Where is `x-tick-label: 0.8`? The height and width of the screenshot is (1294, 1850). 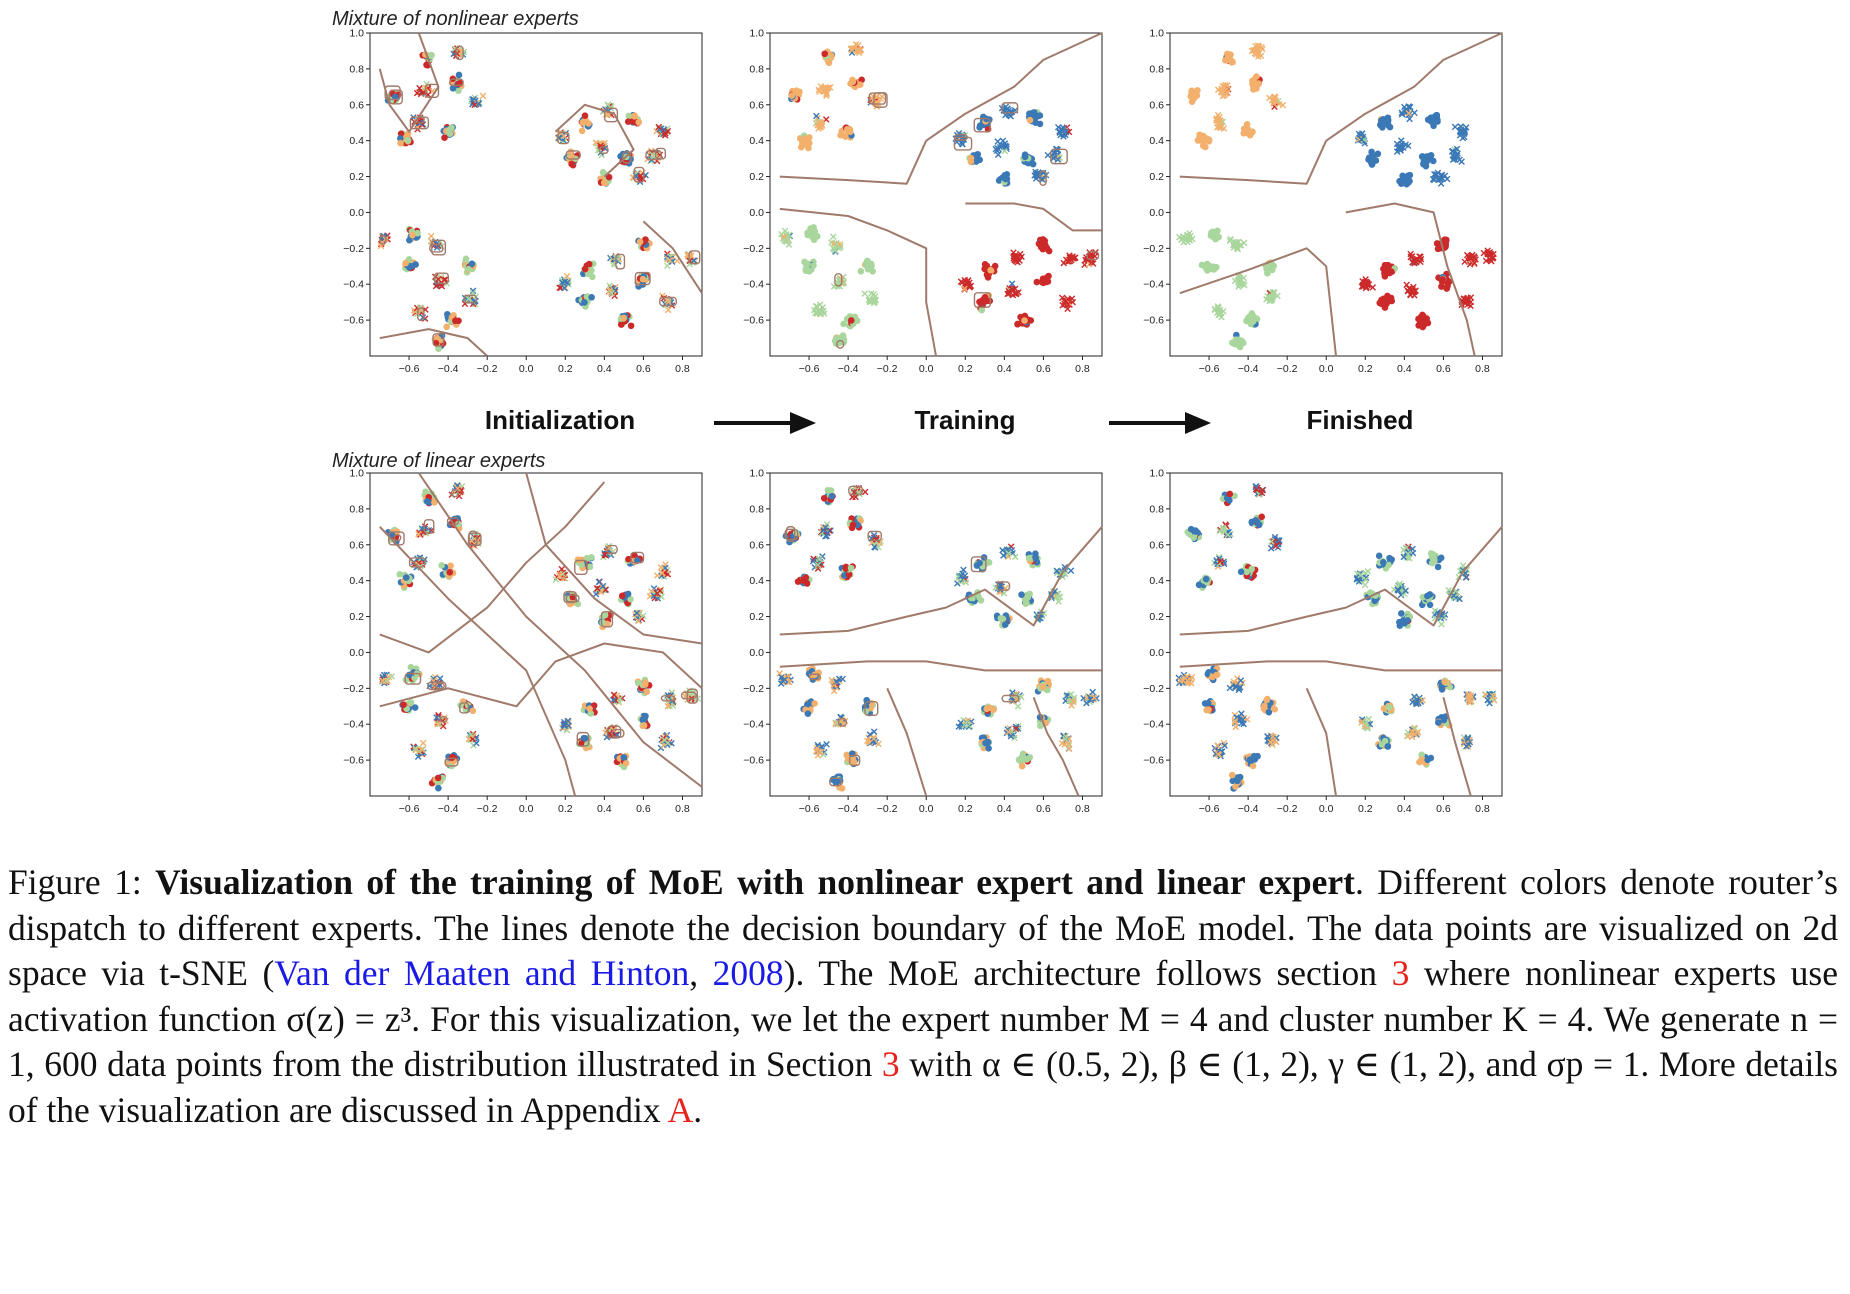 x-tick-label: 0.8 is located at coordinates (682, 809).